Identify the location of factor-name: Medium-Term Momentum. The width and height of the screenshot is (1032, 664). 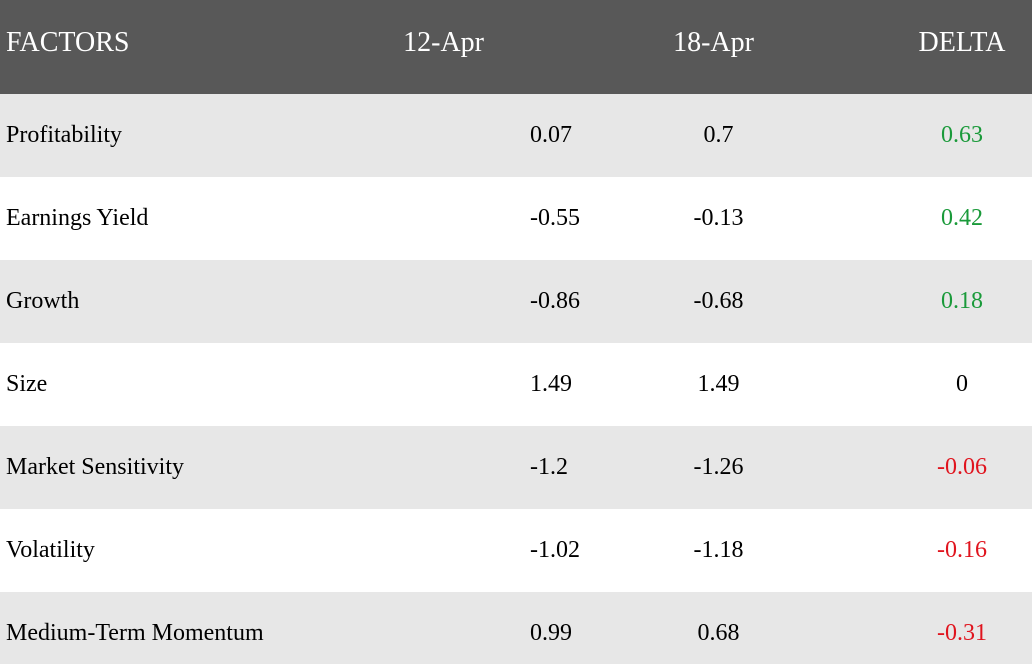
(135, 633).